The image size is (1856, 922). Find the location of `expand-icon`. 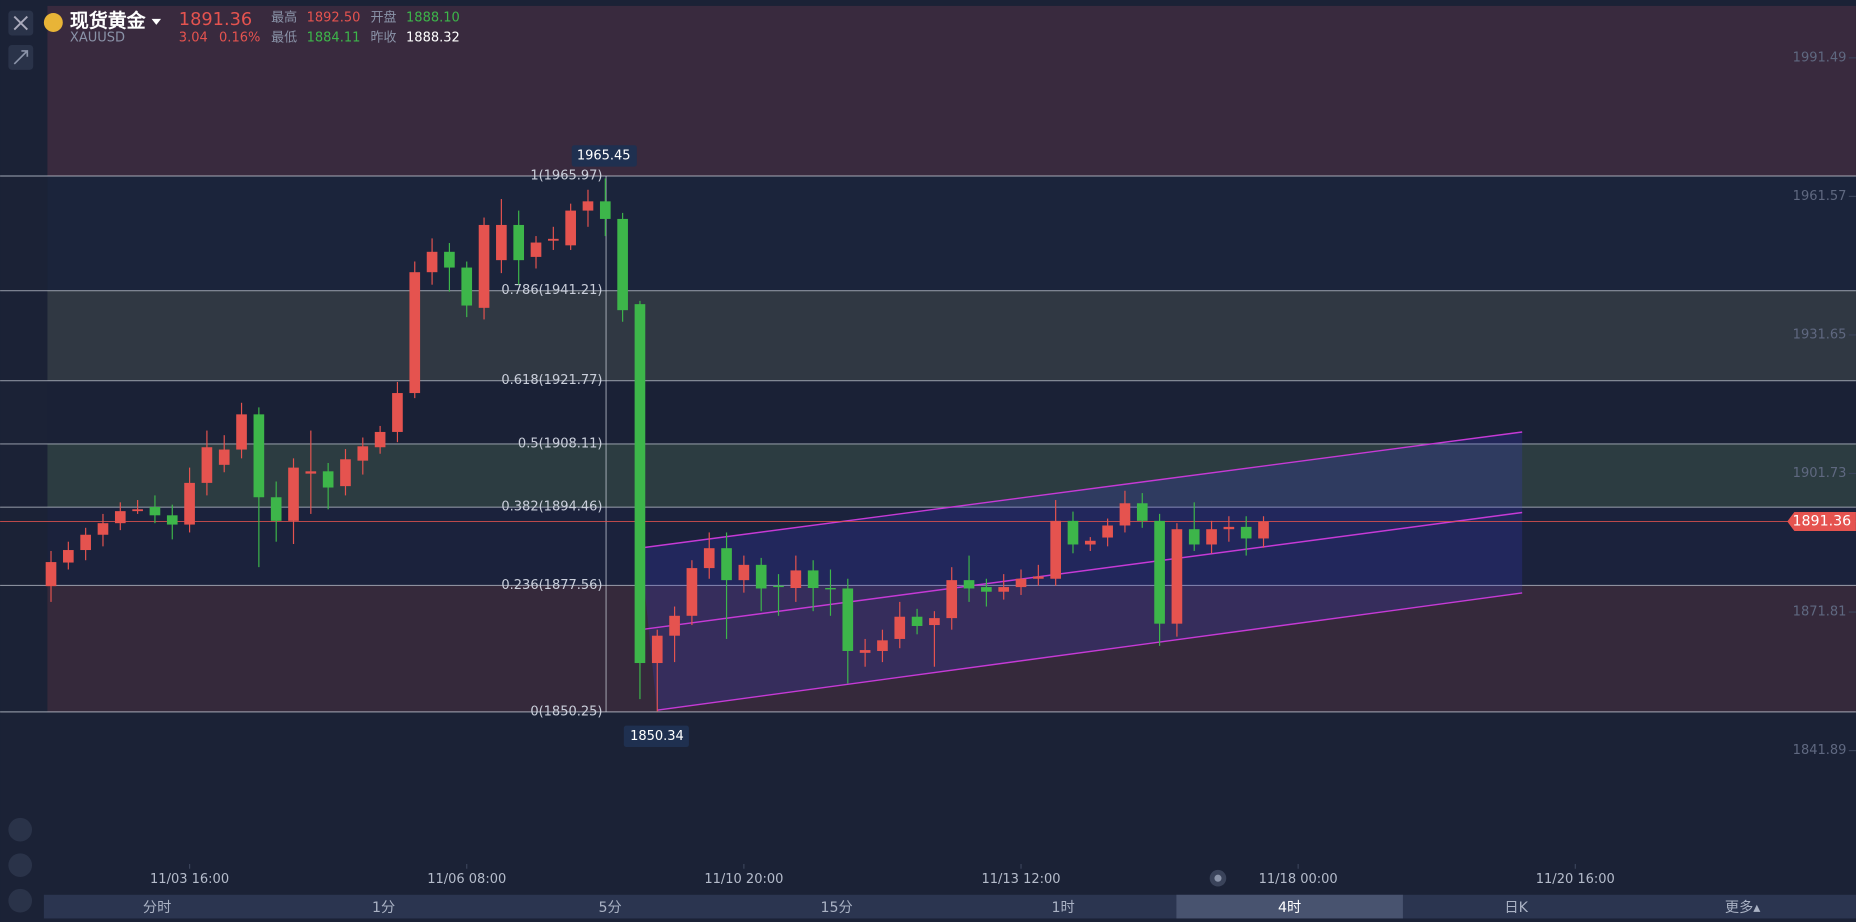

expand-icon is located at coordinates (21, 57).